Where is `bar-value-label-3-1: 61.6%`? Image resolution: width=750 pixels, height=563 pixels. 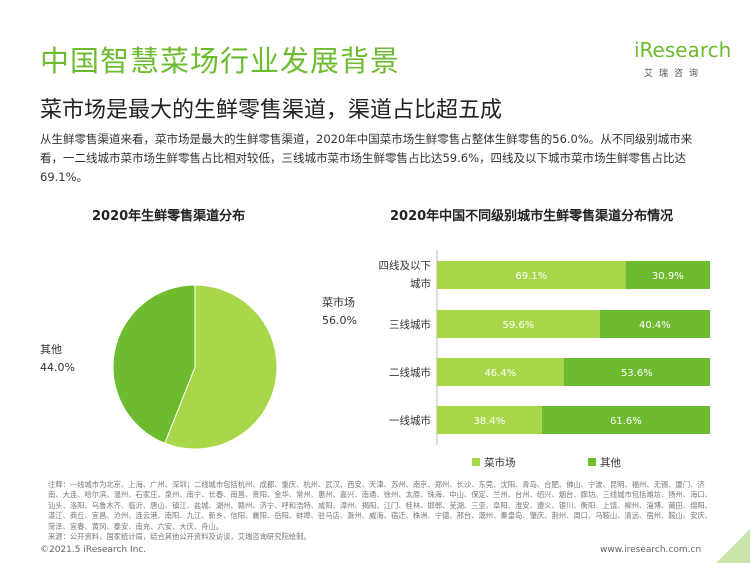 bar-value-label-3-1: 61.6% is located at coordinates (626, 421).